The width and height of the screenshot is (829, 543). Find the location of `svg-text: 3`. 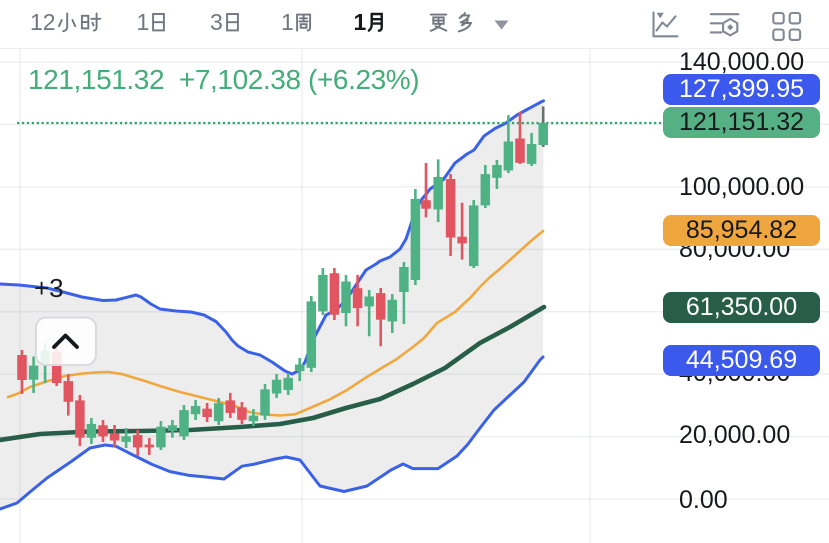

svg-text: 3 is located at coordinates (216, 22).